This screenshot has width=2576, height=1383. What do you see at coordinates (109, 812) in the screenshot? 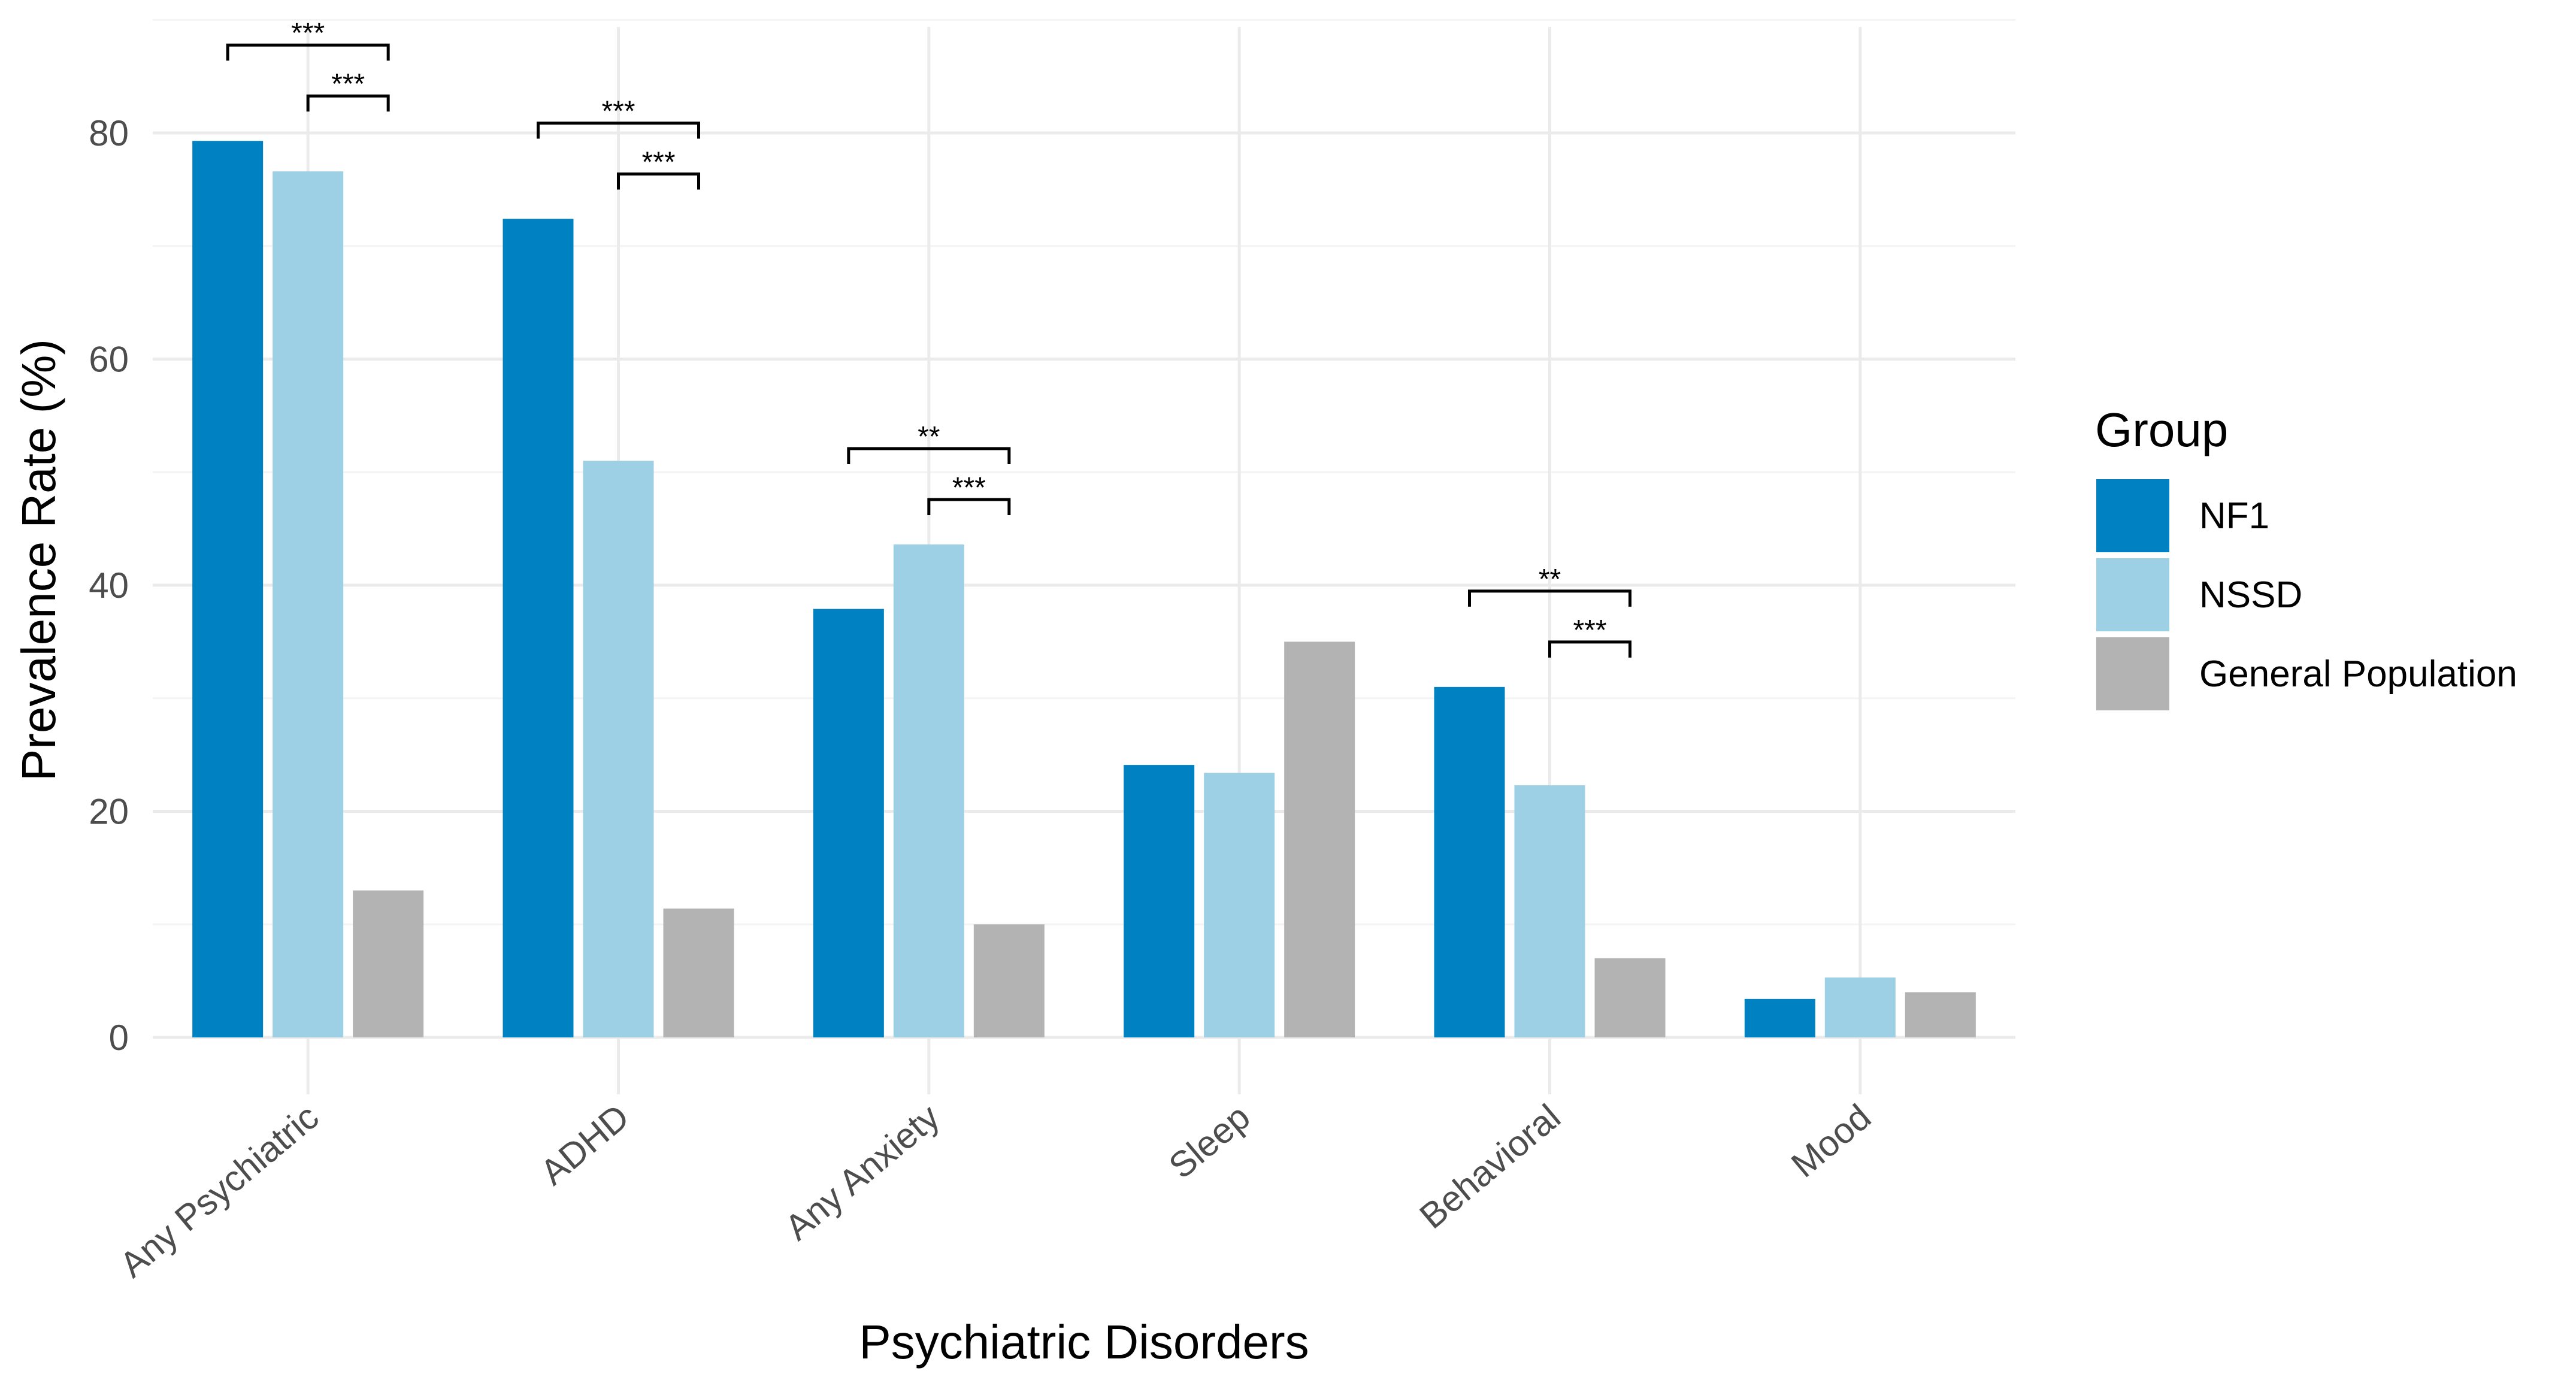
I see `y-tick-label: 20` at bounding box center [109, 812].